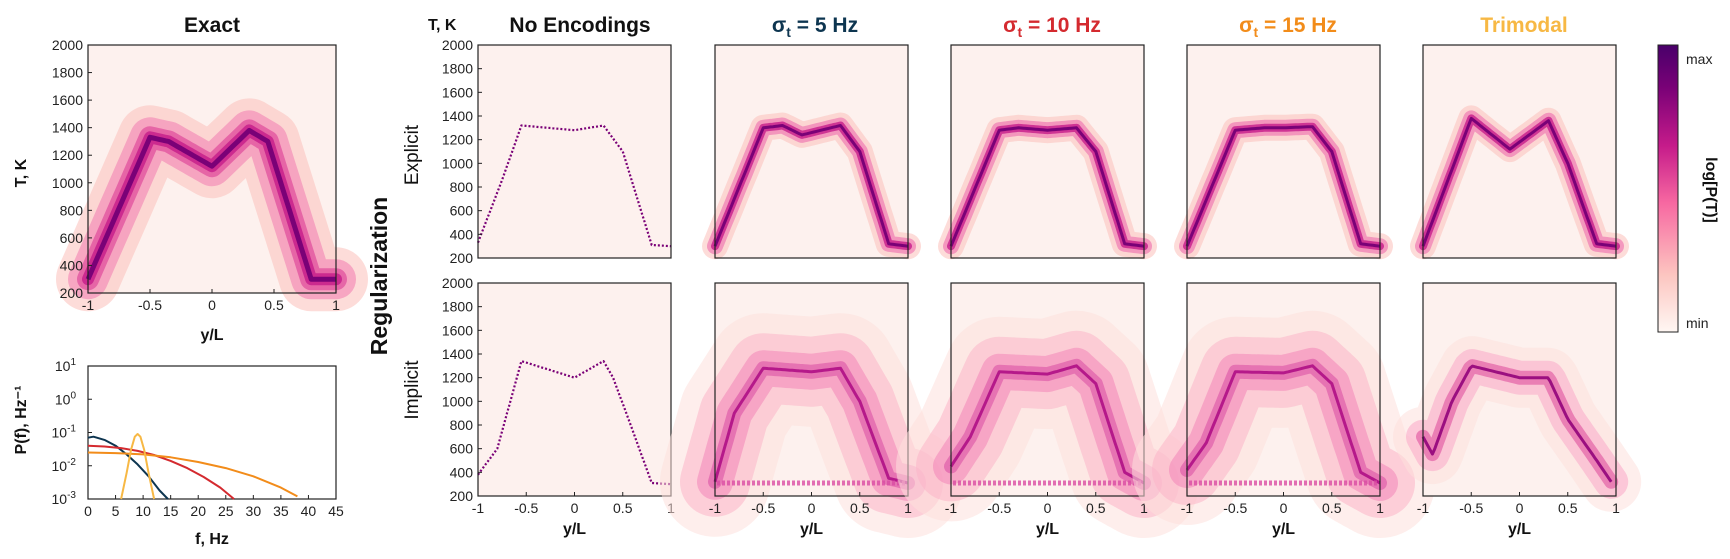 This screenshot has height=559, width=1730. I want to click on implicit-no-encodings-panel-xlabel: y/L, so click(574, 529).